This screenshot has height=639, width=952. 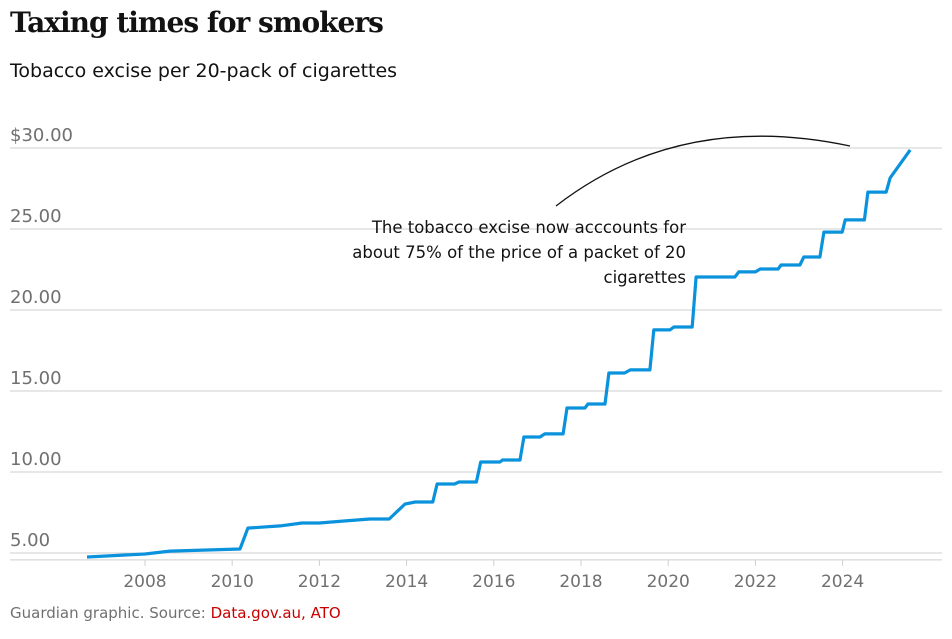 What do you see at coordinates (580, 582) in the screenshot?
I see `x-tick-label: 2018` at bounding box center [580, 582].